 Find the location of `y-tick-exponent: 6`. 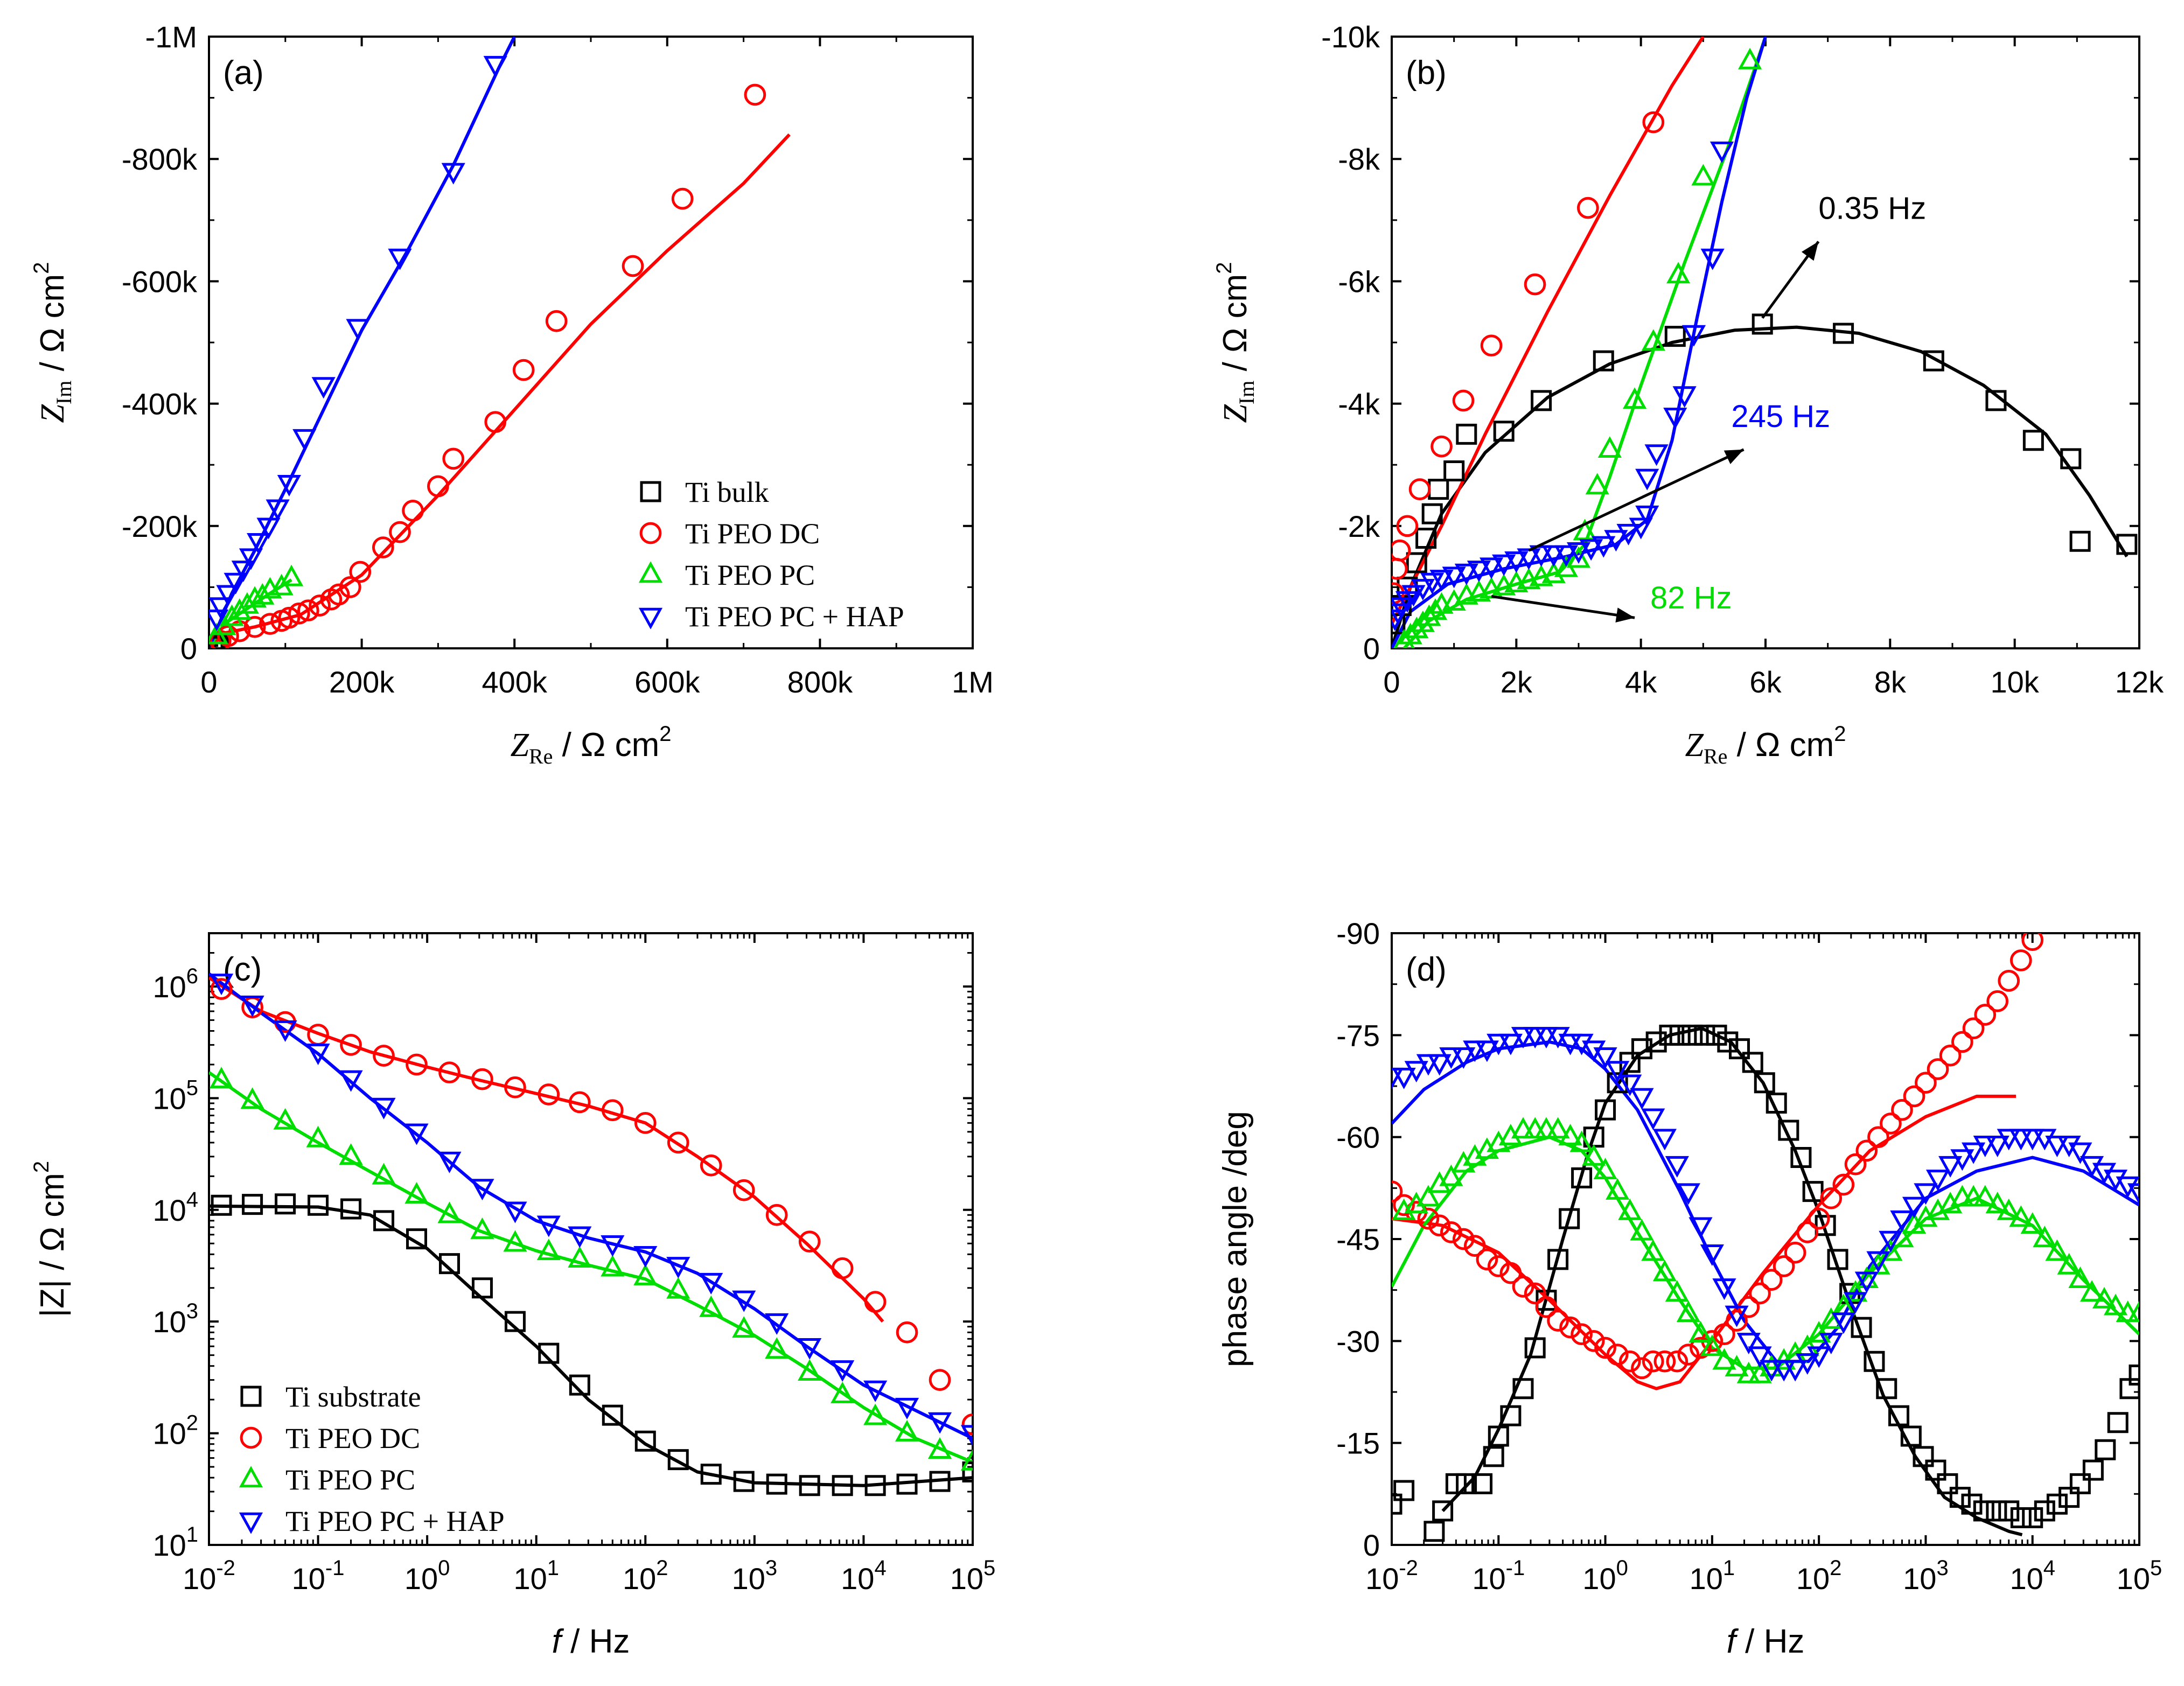

y-tick-exponent: 6 is located at coordinates (192, 976).